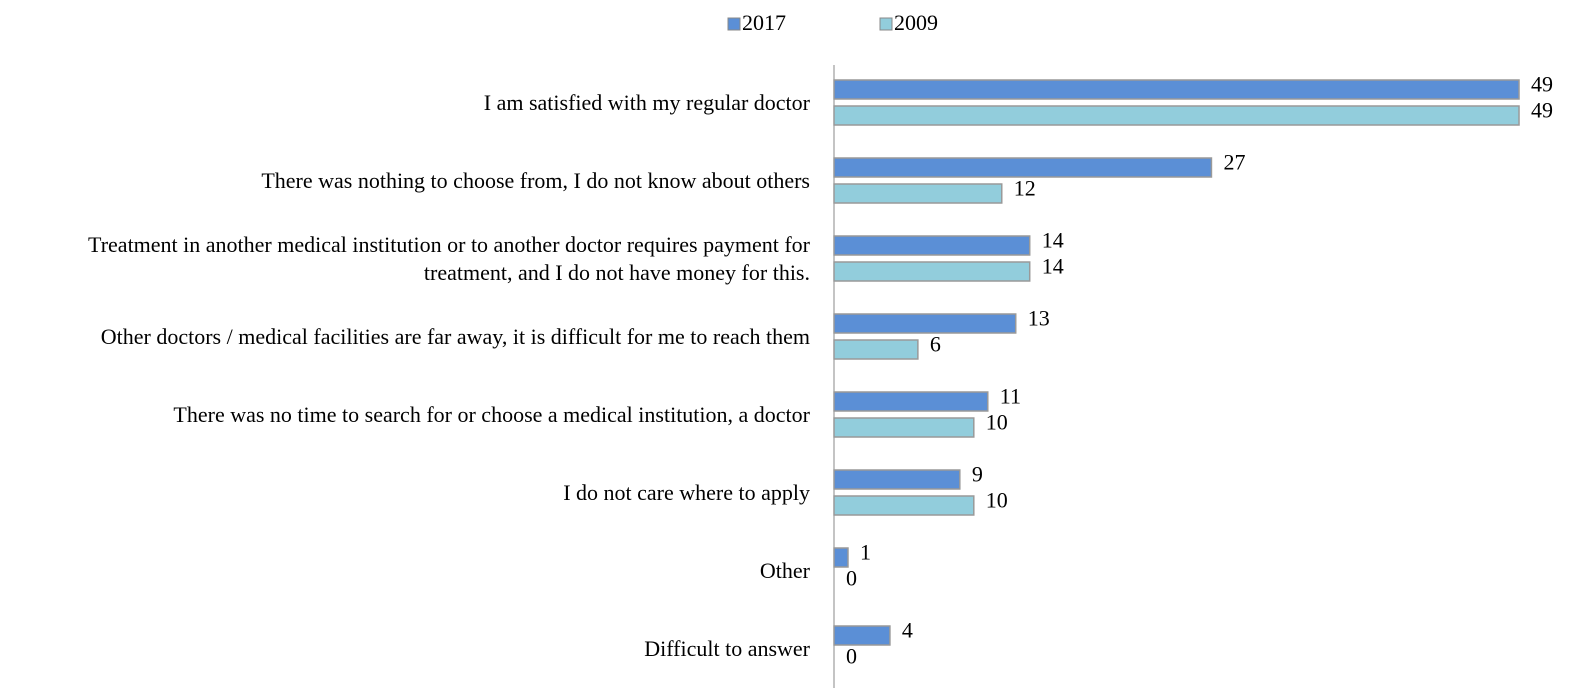 This screenshot has height=688, width=1586. Describe the element at coordinates (1039, 318) in the screenshot. I see `value-label: 13` at that location.